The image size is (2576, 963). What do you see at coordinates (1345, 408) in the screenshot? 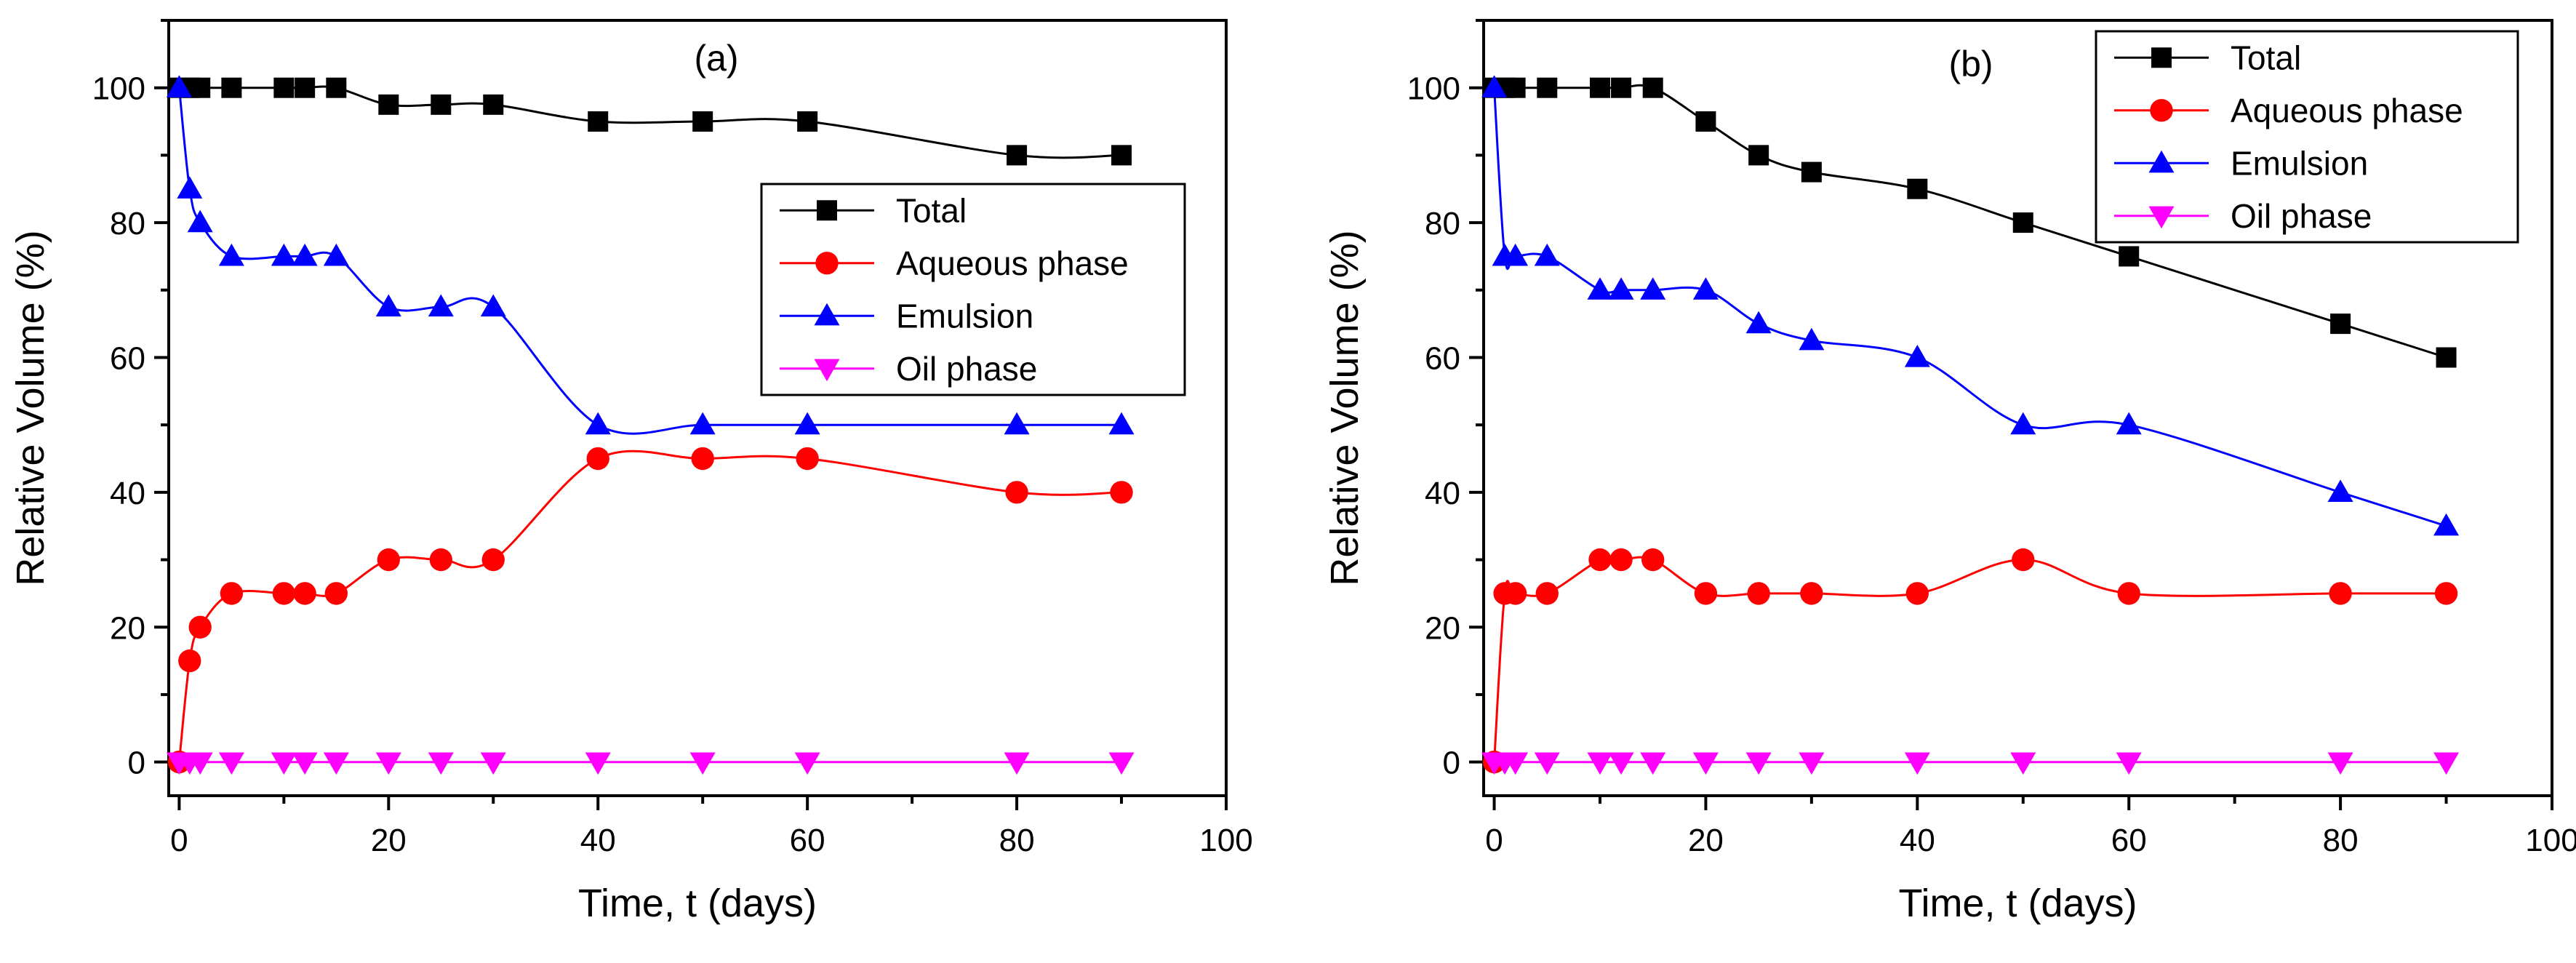
I see `y-axis-label: Relative Volume (%)` at bounding box center [1345, 408].